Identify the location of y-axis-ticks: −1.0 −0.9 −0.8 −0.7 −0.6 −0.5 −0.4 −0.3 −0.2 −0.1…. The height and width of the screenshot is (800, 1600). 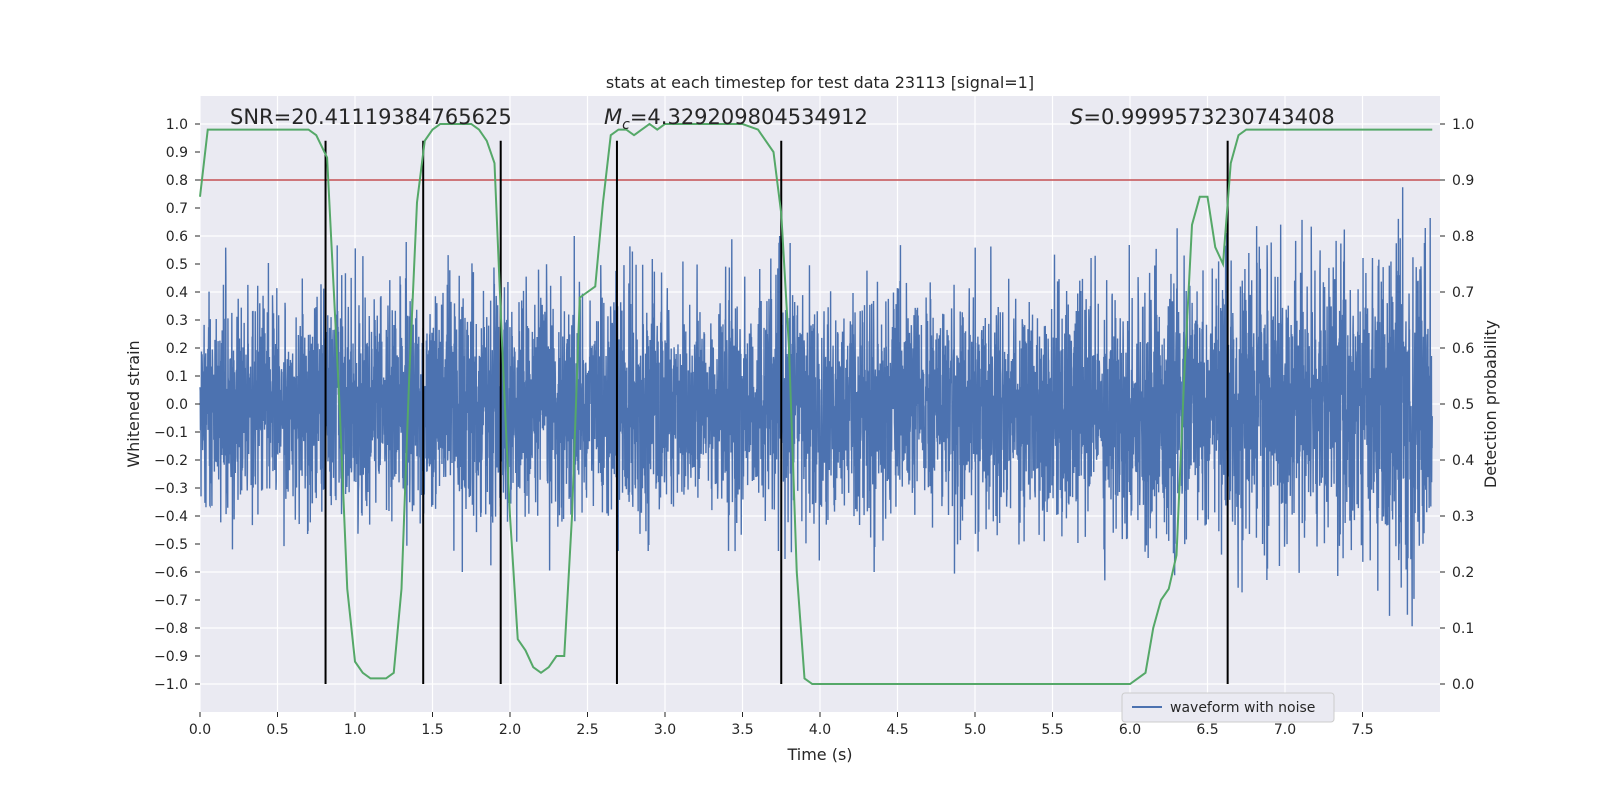
(177, 405).